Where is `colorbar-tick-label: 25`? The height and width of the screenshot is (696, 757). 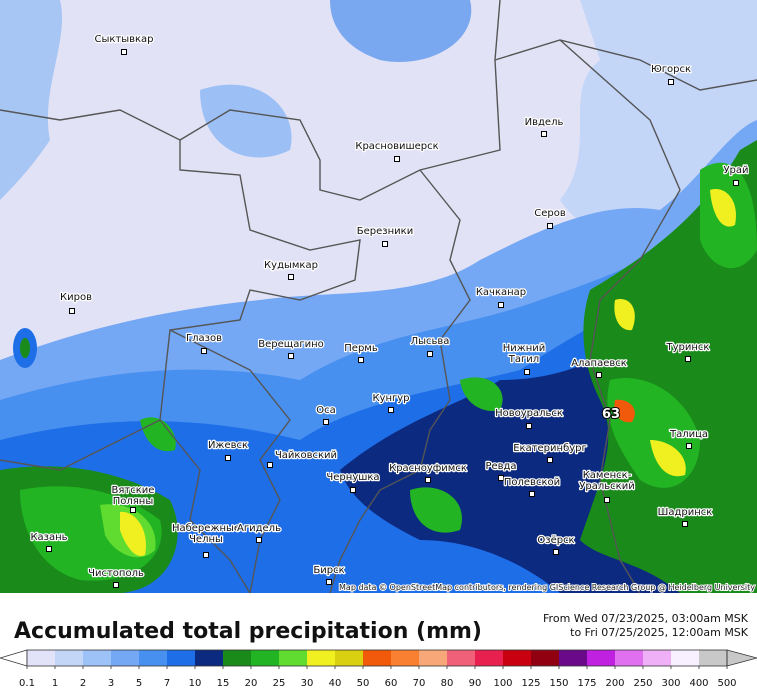 colorbar-tick-label: 25 is located at coordinates (279, 683).